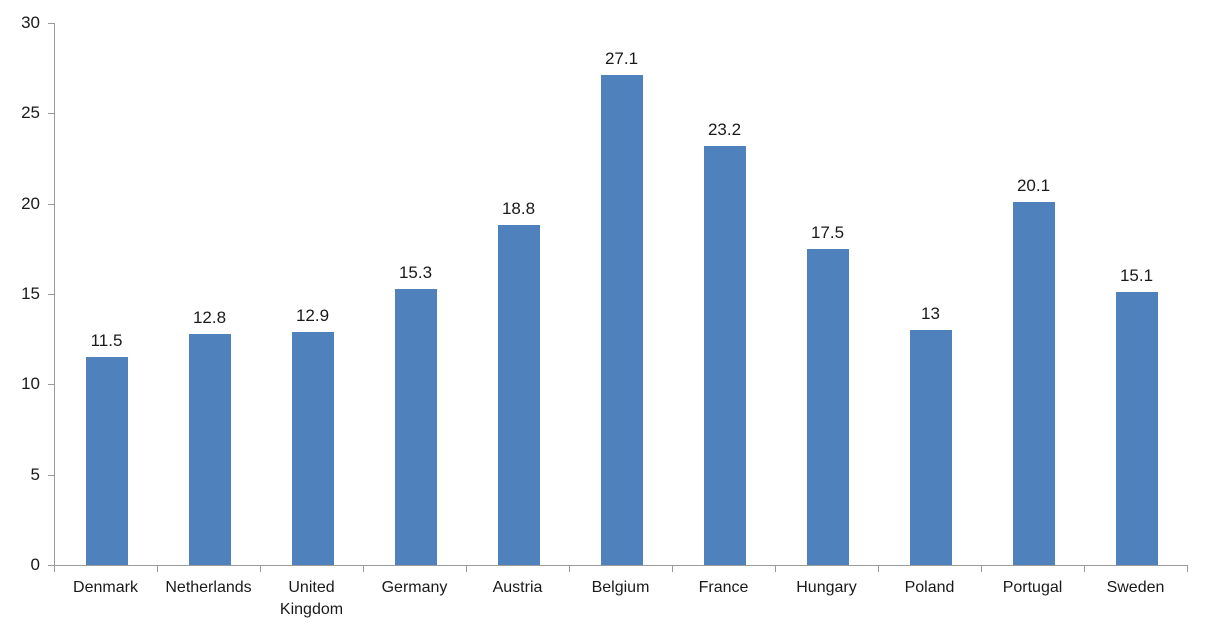  What do you see at coordinates (827, 232) in the screenshot?
I see `bar-value-label: 17.5` at bounding box center [827, 232].